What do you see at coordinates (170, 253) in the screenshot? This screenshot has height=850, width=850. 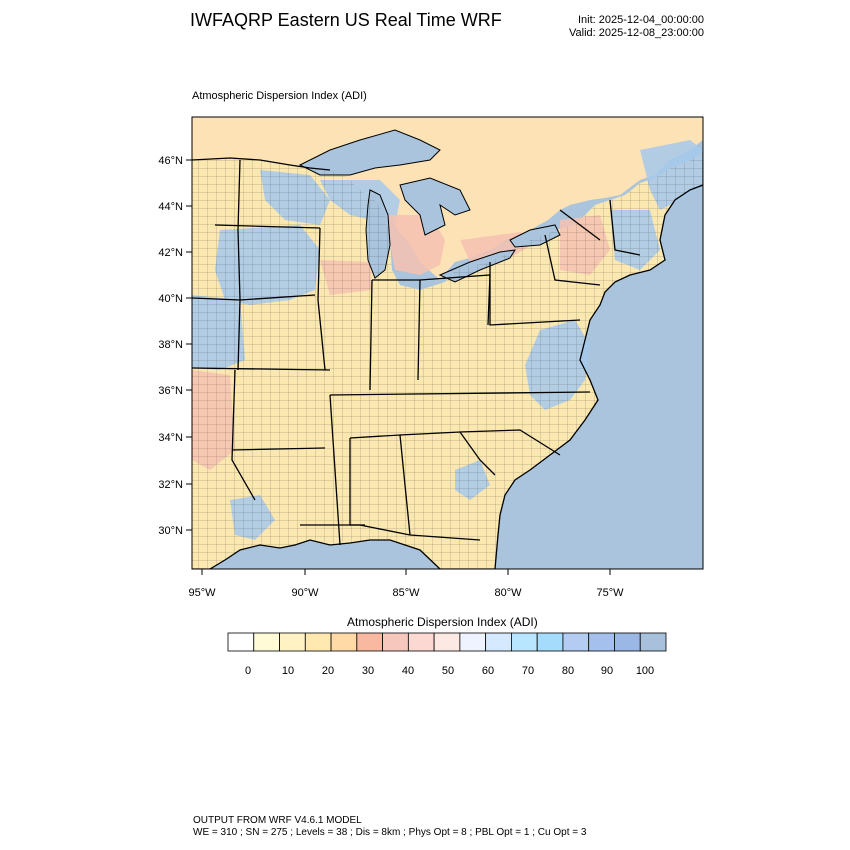 I see `lat-label: 42°N` at bounding box center [170, 253].